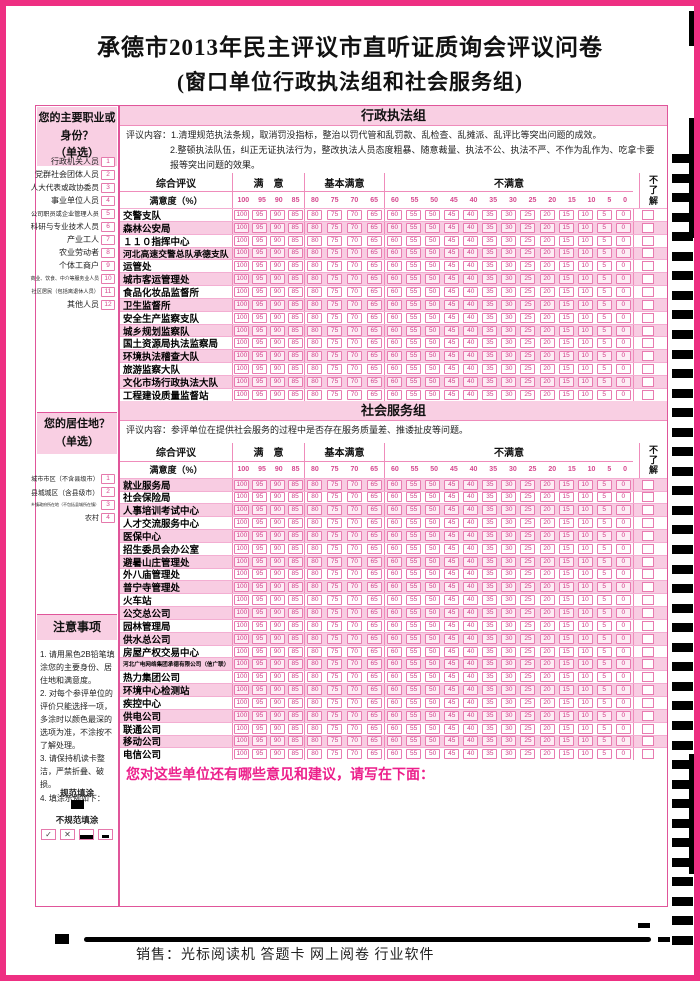  Describe the element at coordinates (108, 265) in the screenshot. I see `option-bubble: 9` at that location.